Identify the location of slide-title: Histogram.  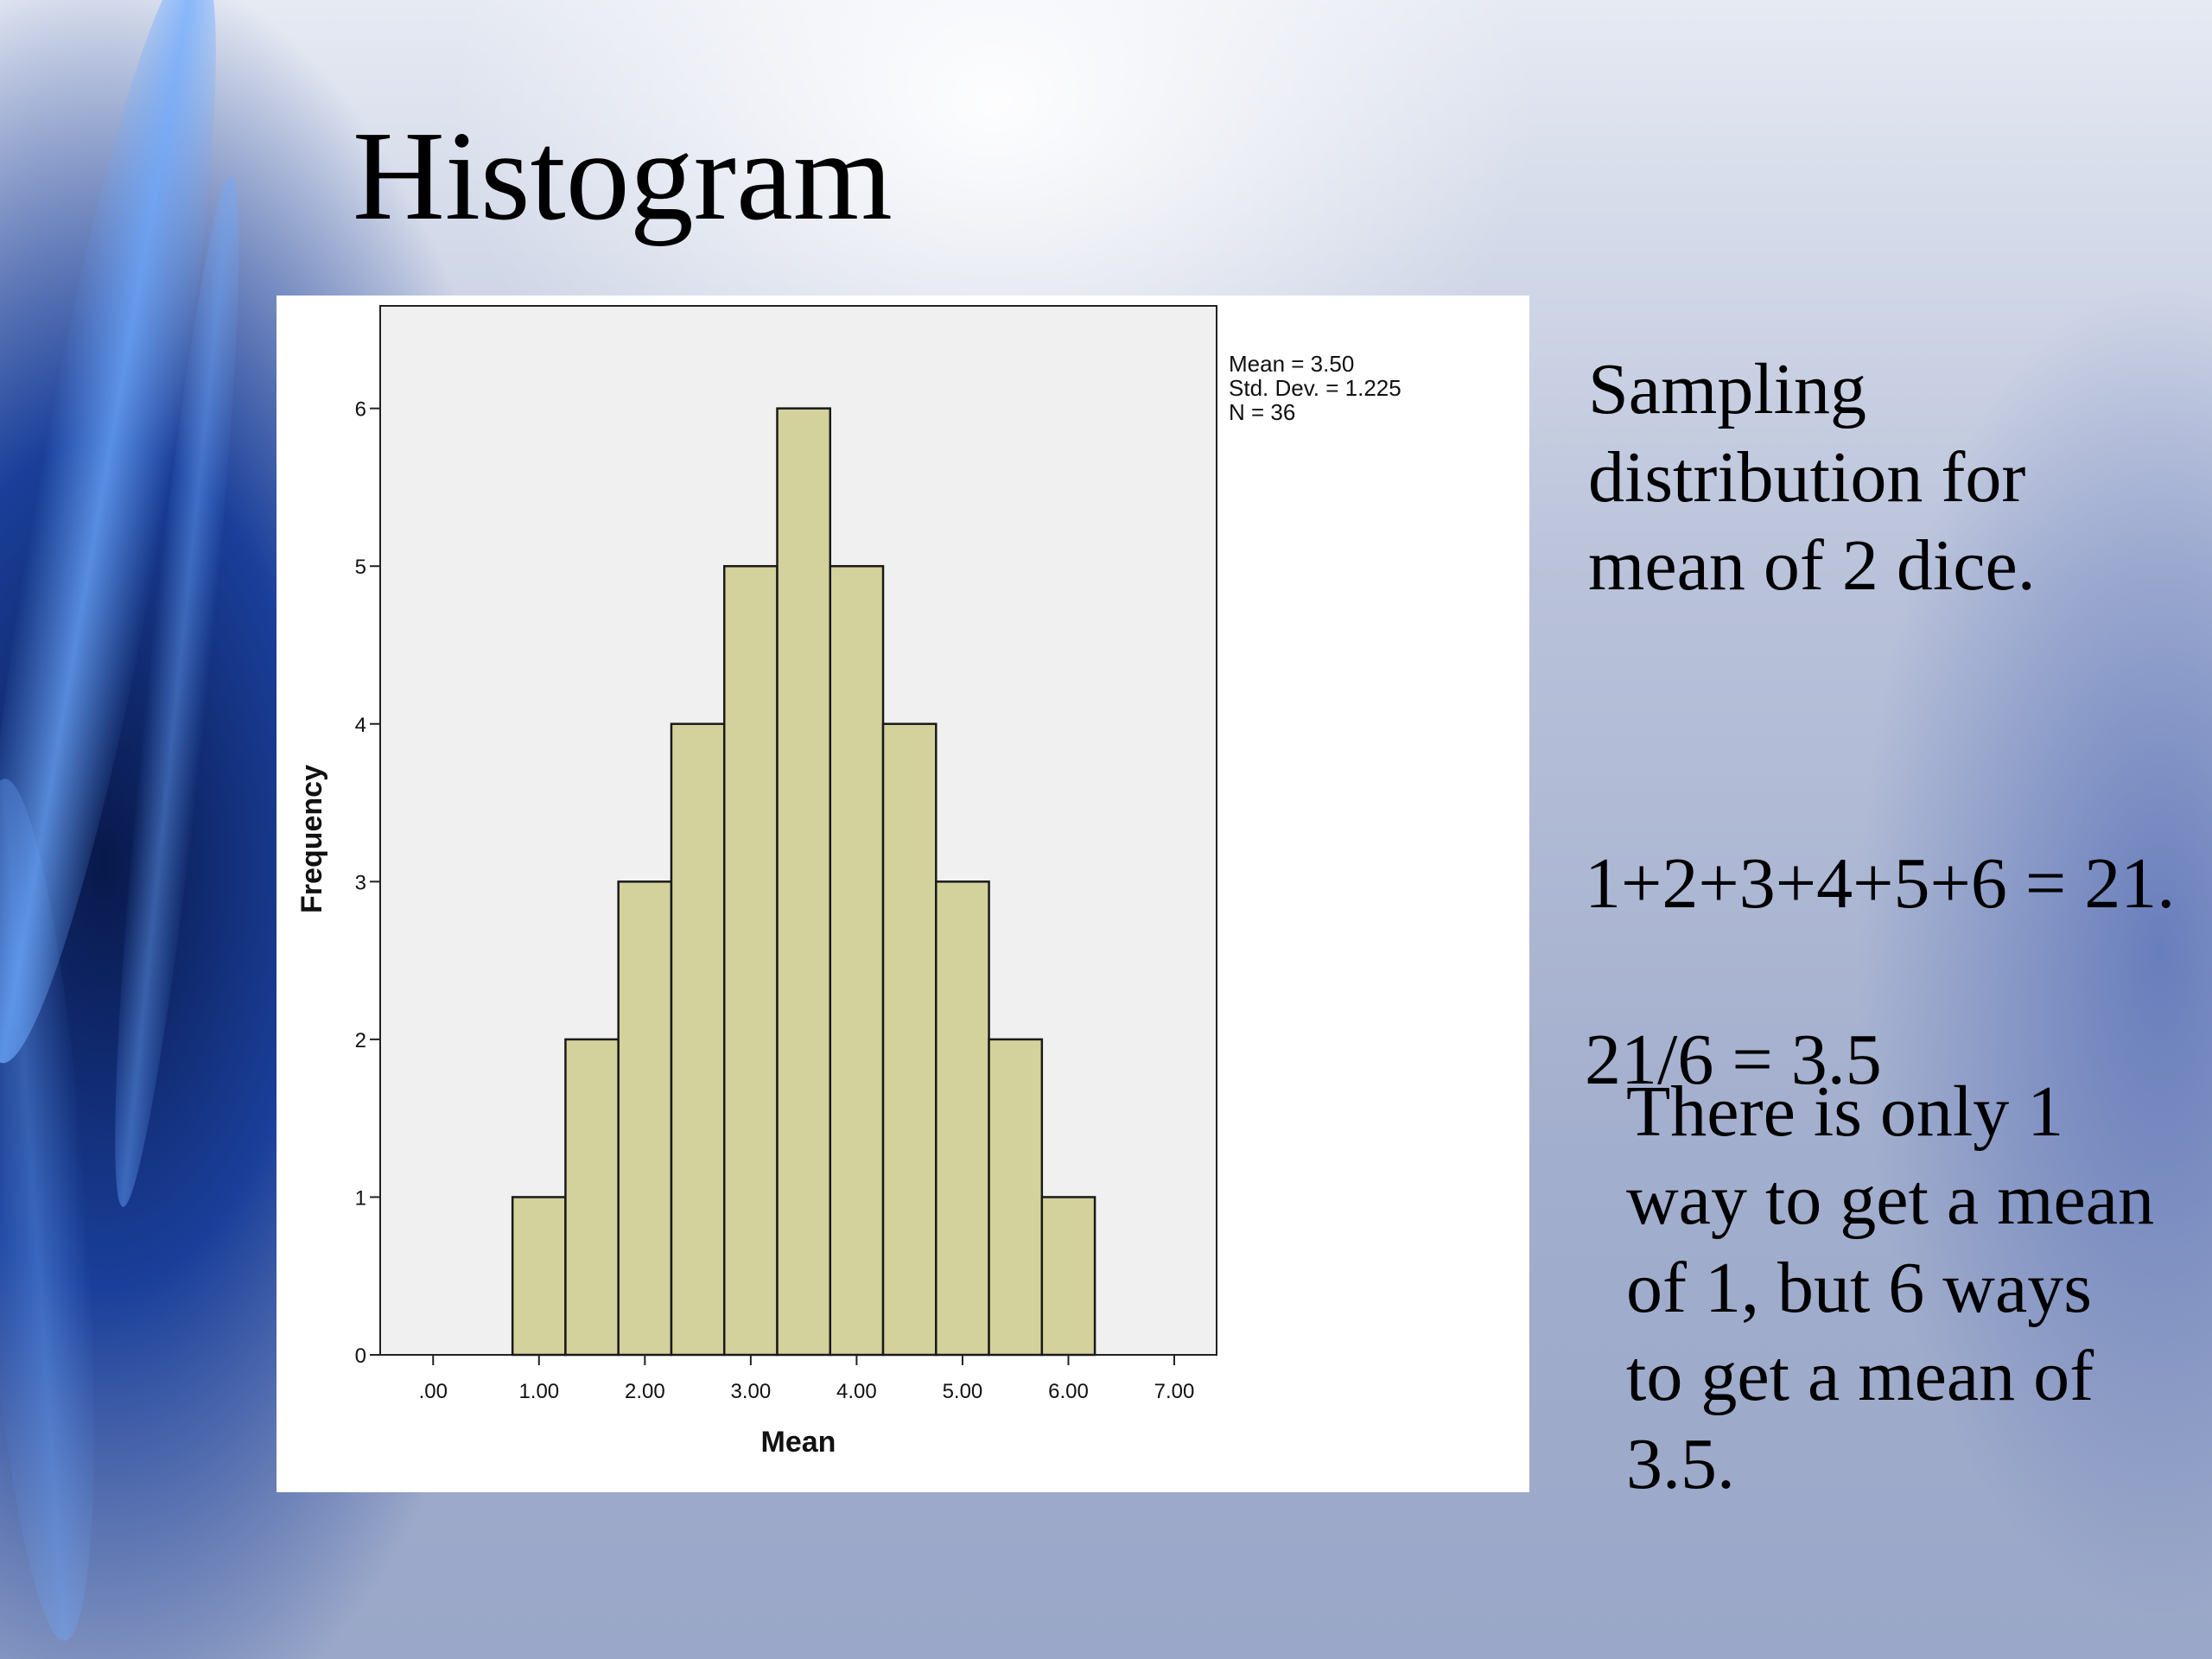
(623, 176).